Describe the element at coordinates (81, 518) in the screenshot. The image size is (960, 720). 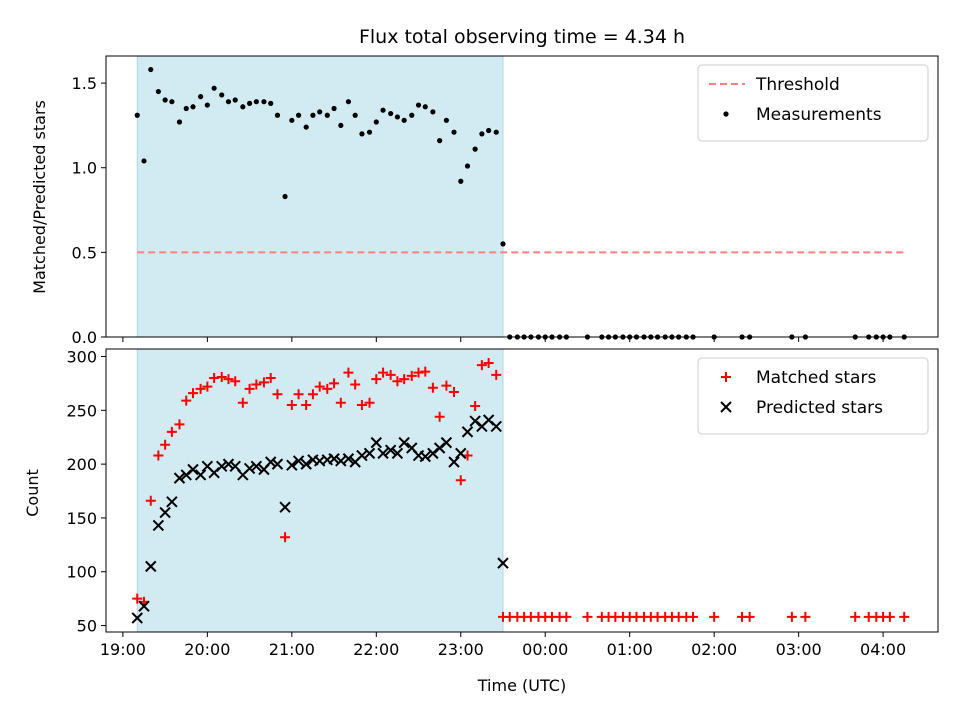
I see `y-tick-label: 150` at that location.